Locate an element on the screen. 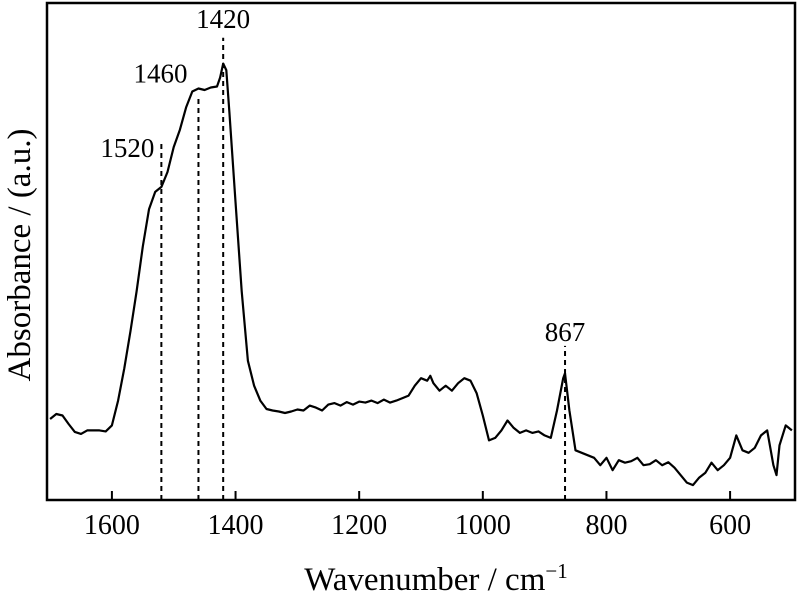 This screenshot has height=593, width=800. peak-label-1520: 1520 is located at coordinates (127, 148).